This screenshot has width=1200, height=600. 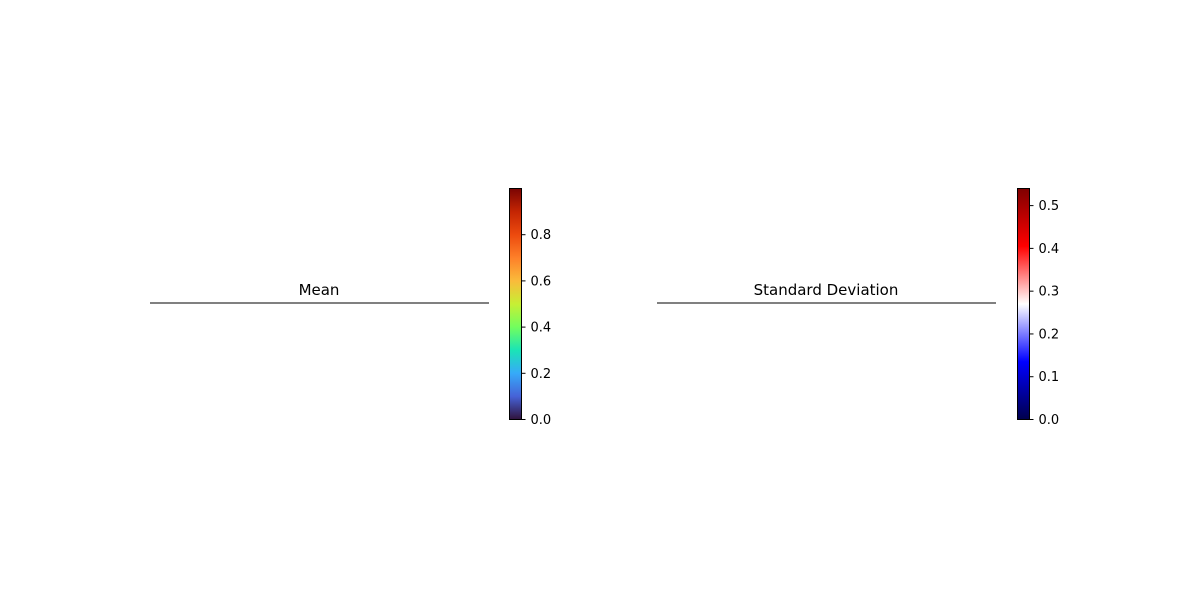 What do you see at coordinates (541, 328) in the screenshot?
I see `mean-colorbar-tick-label: 0.4` at bounding box center [541, 328].